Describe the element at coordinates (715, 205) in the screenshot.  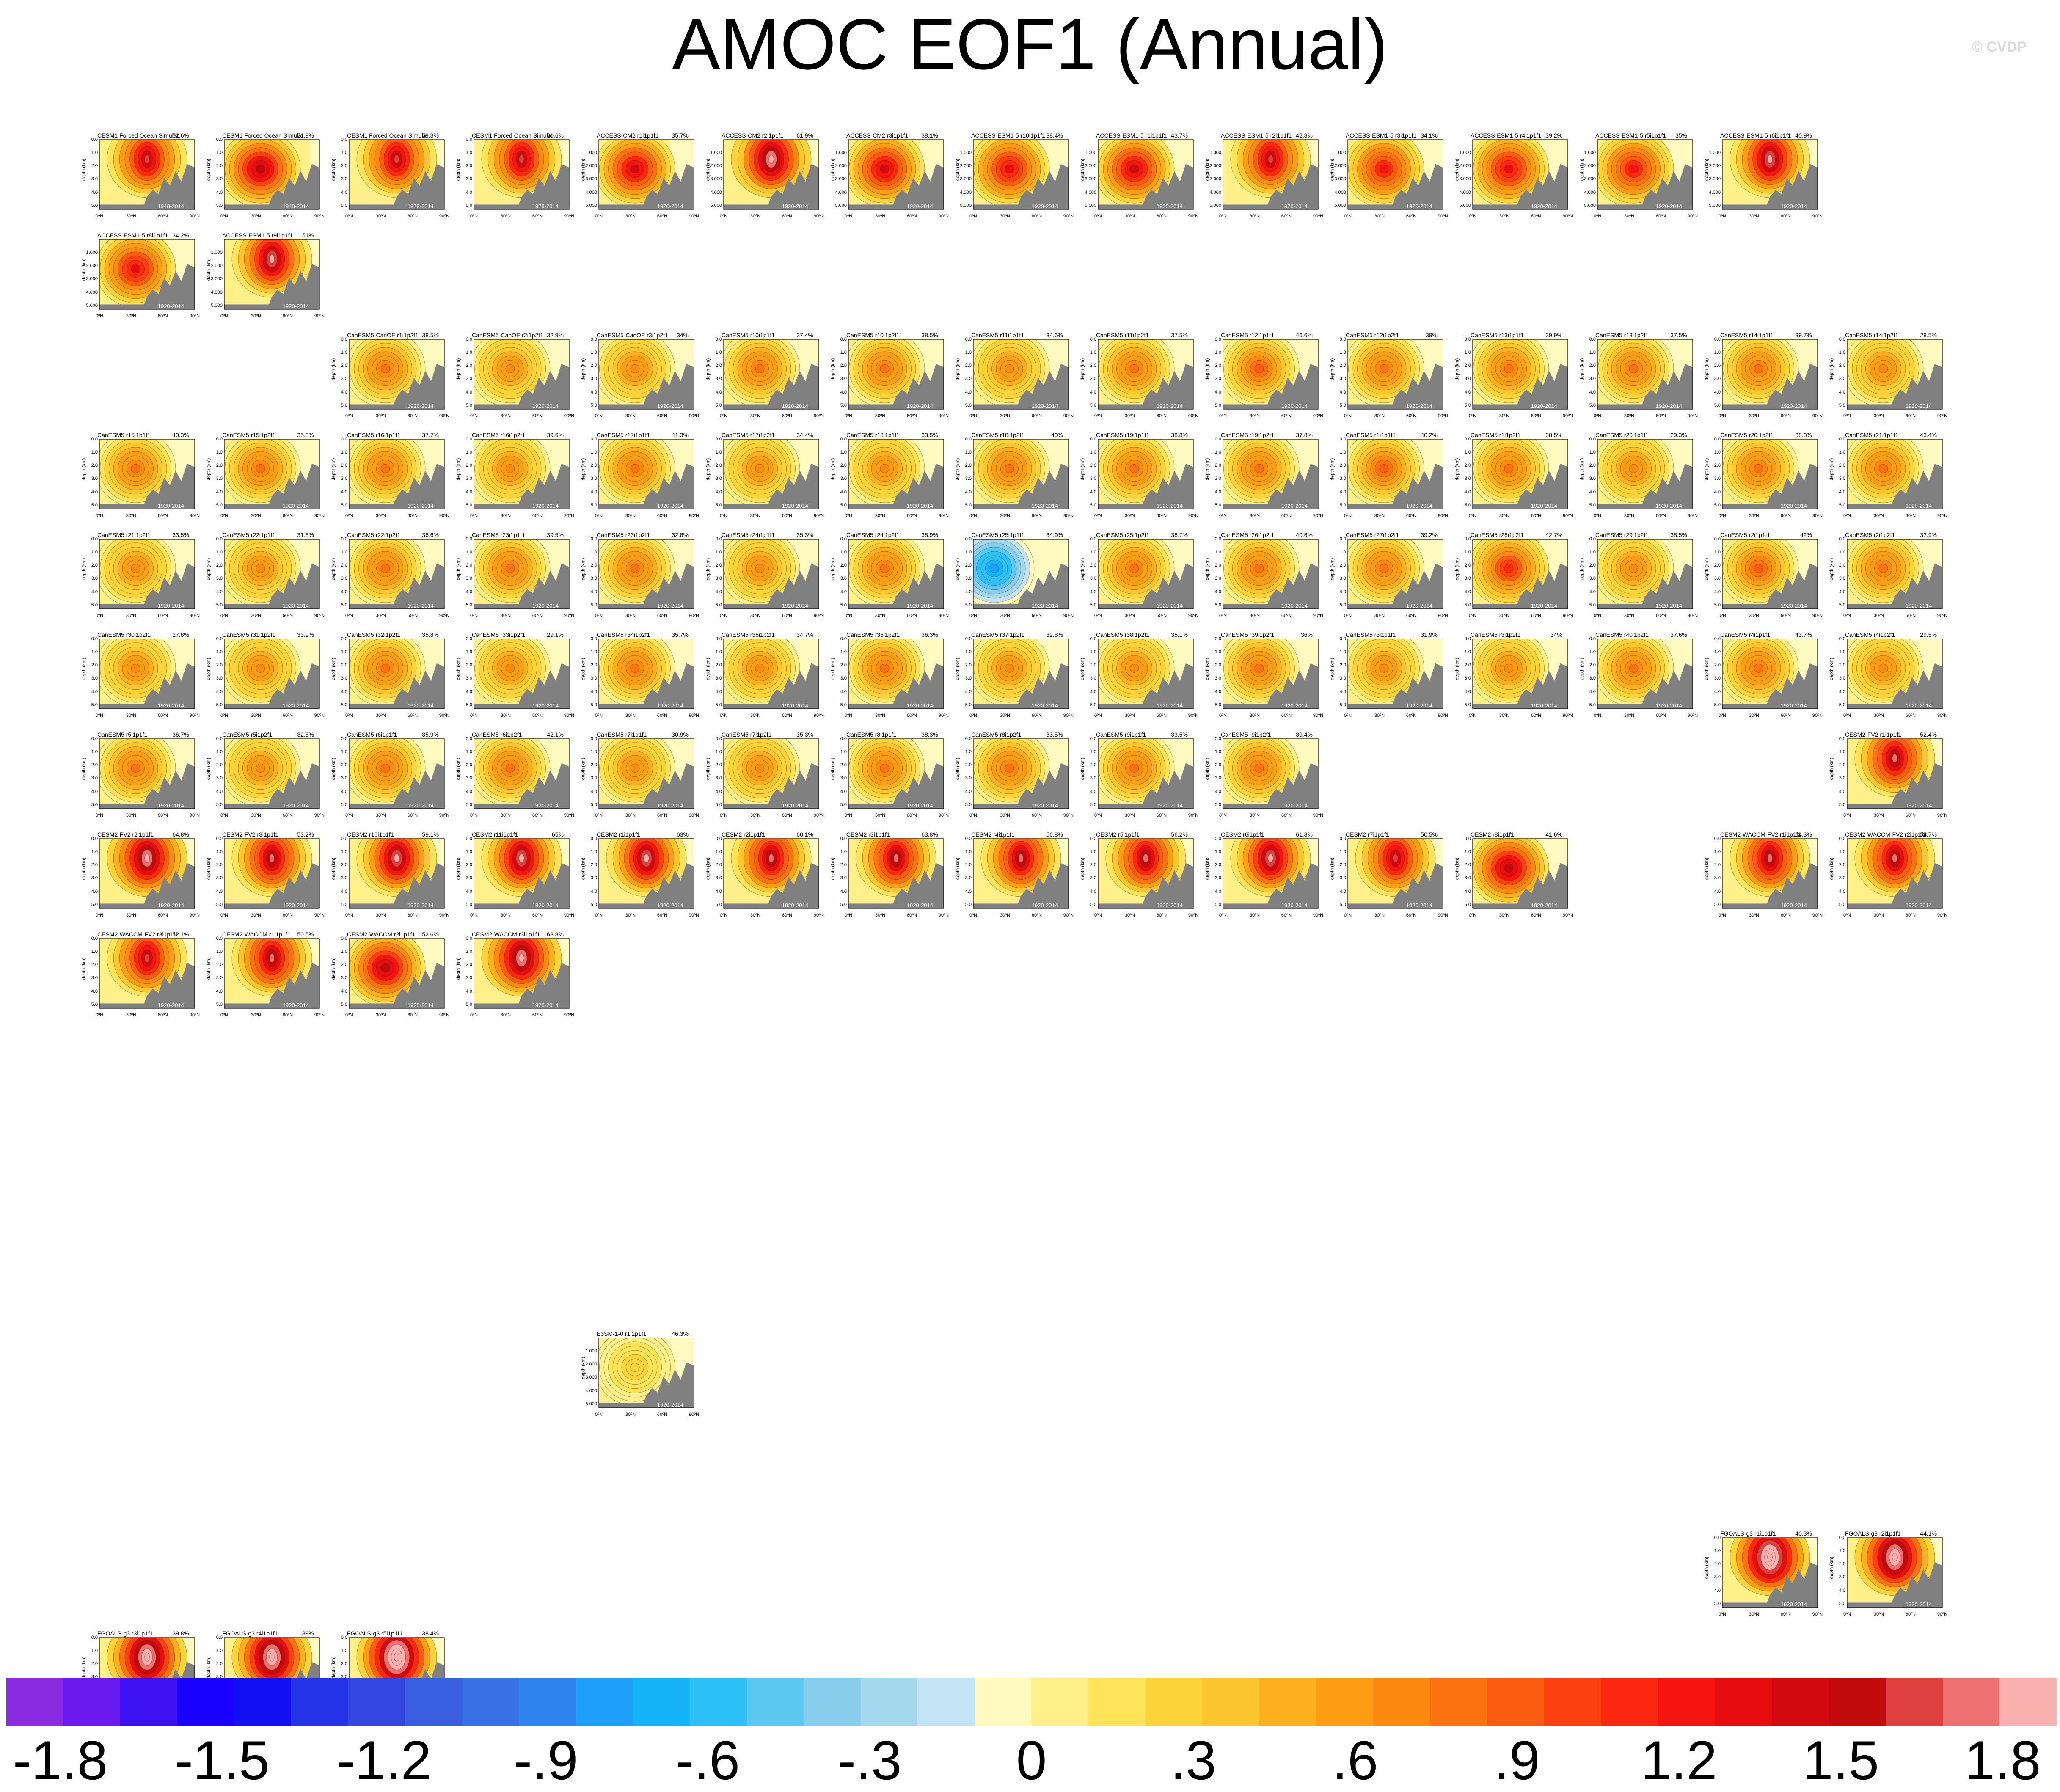
I see `panel-ytick: 5.000` at that location.